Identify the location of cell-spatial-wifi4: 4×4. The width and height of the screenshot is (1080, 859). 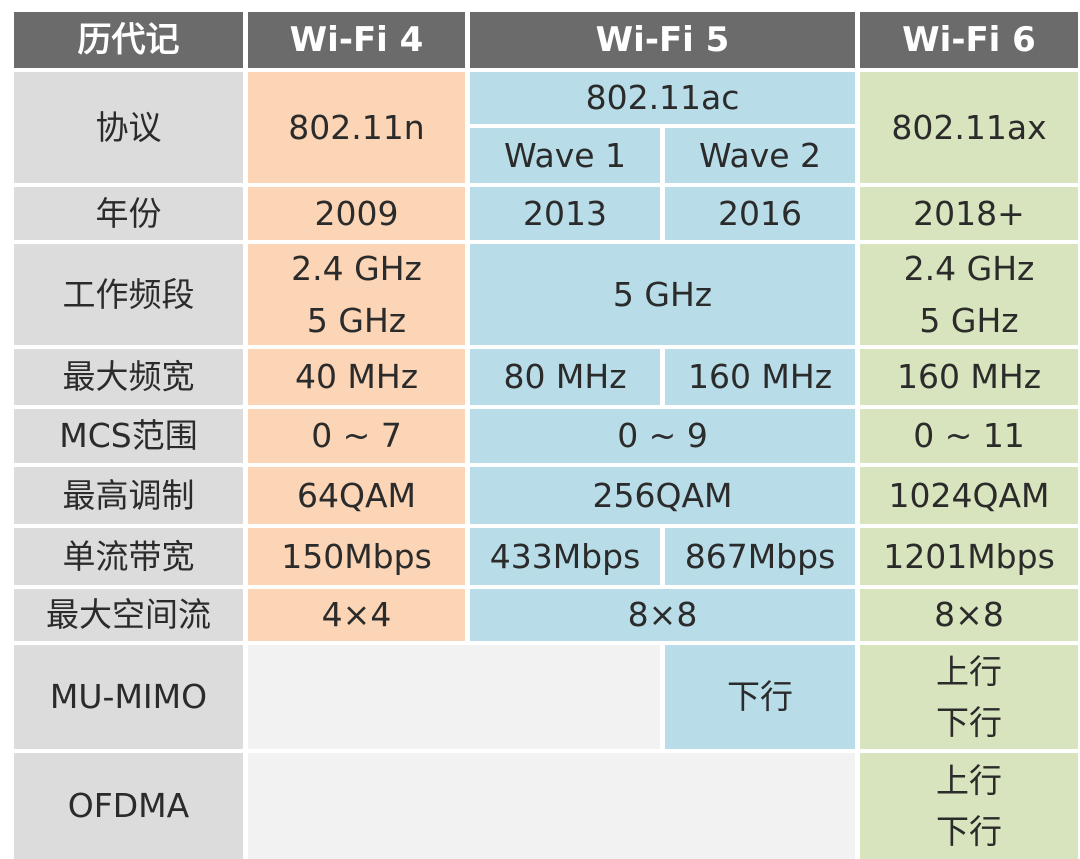
(356, 615).